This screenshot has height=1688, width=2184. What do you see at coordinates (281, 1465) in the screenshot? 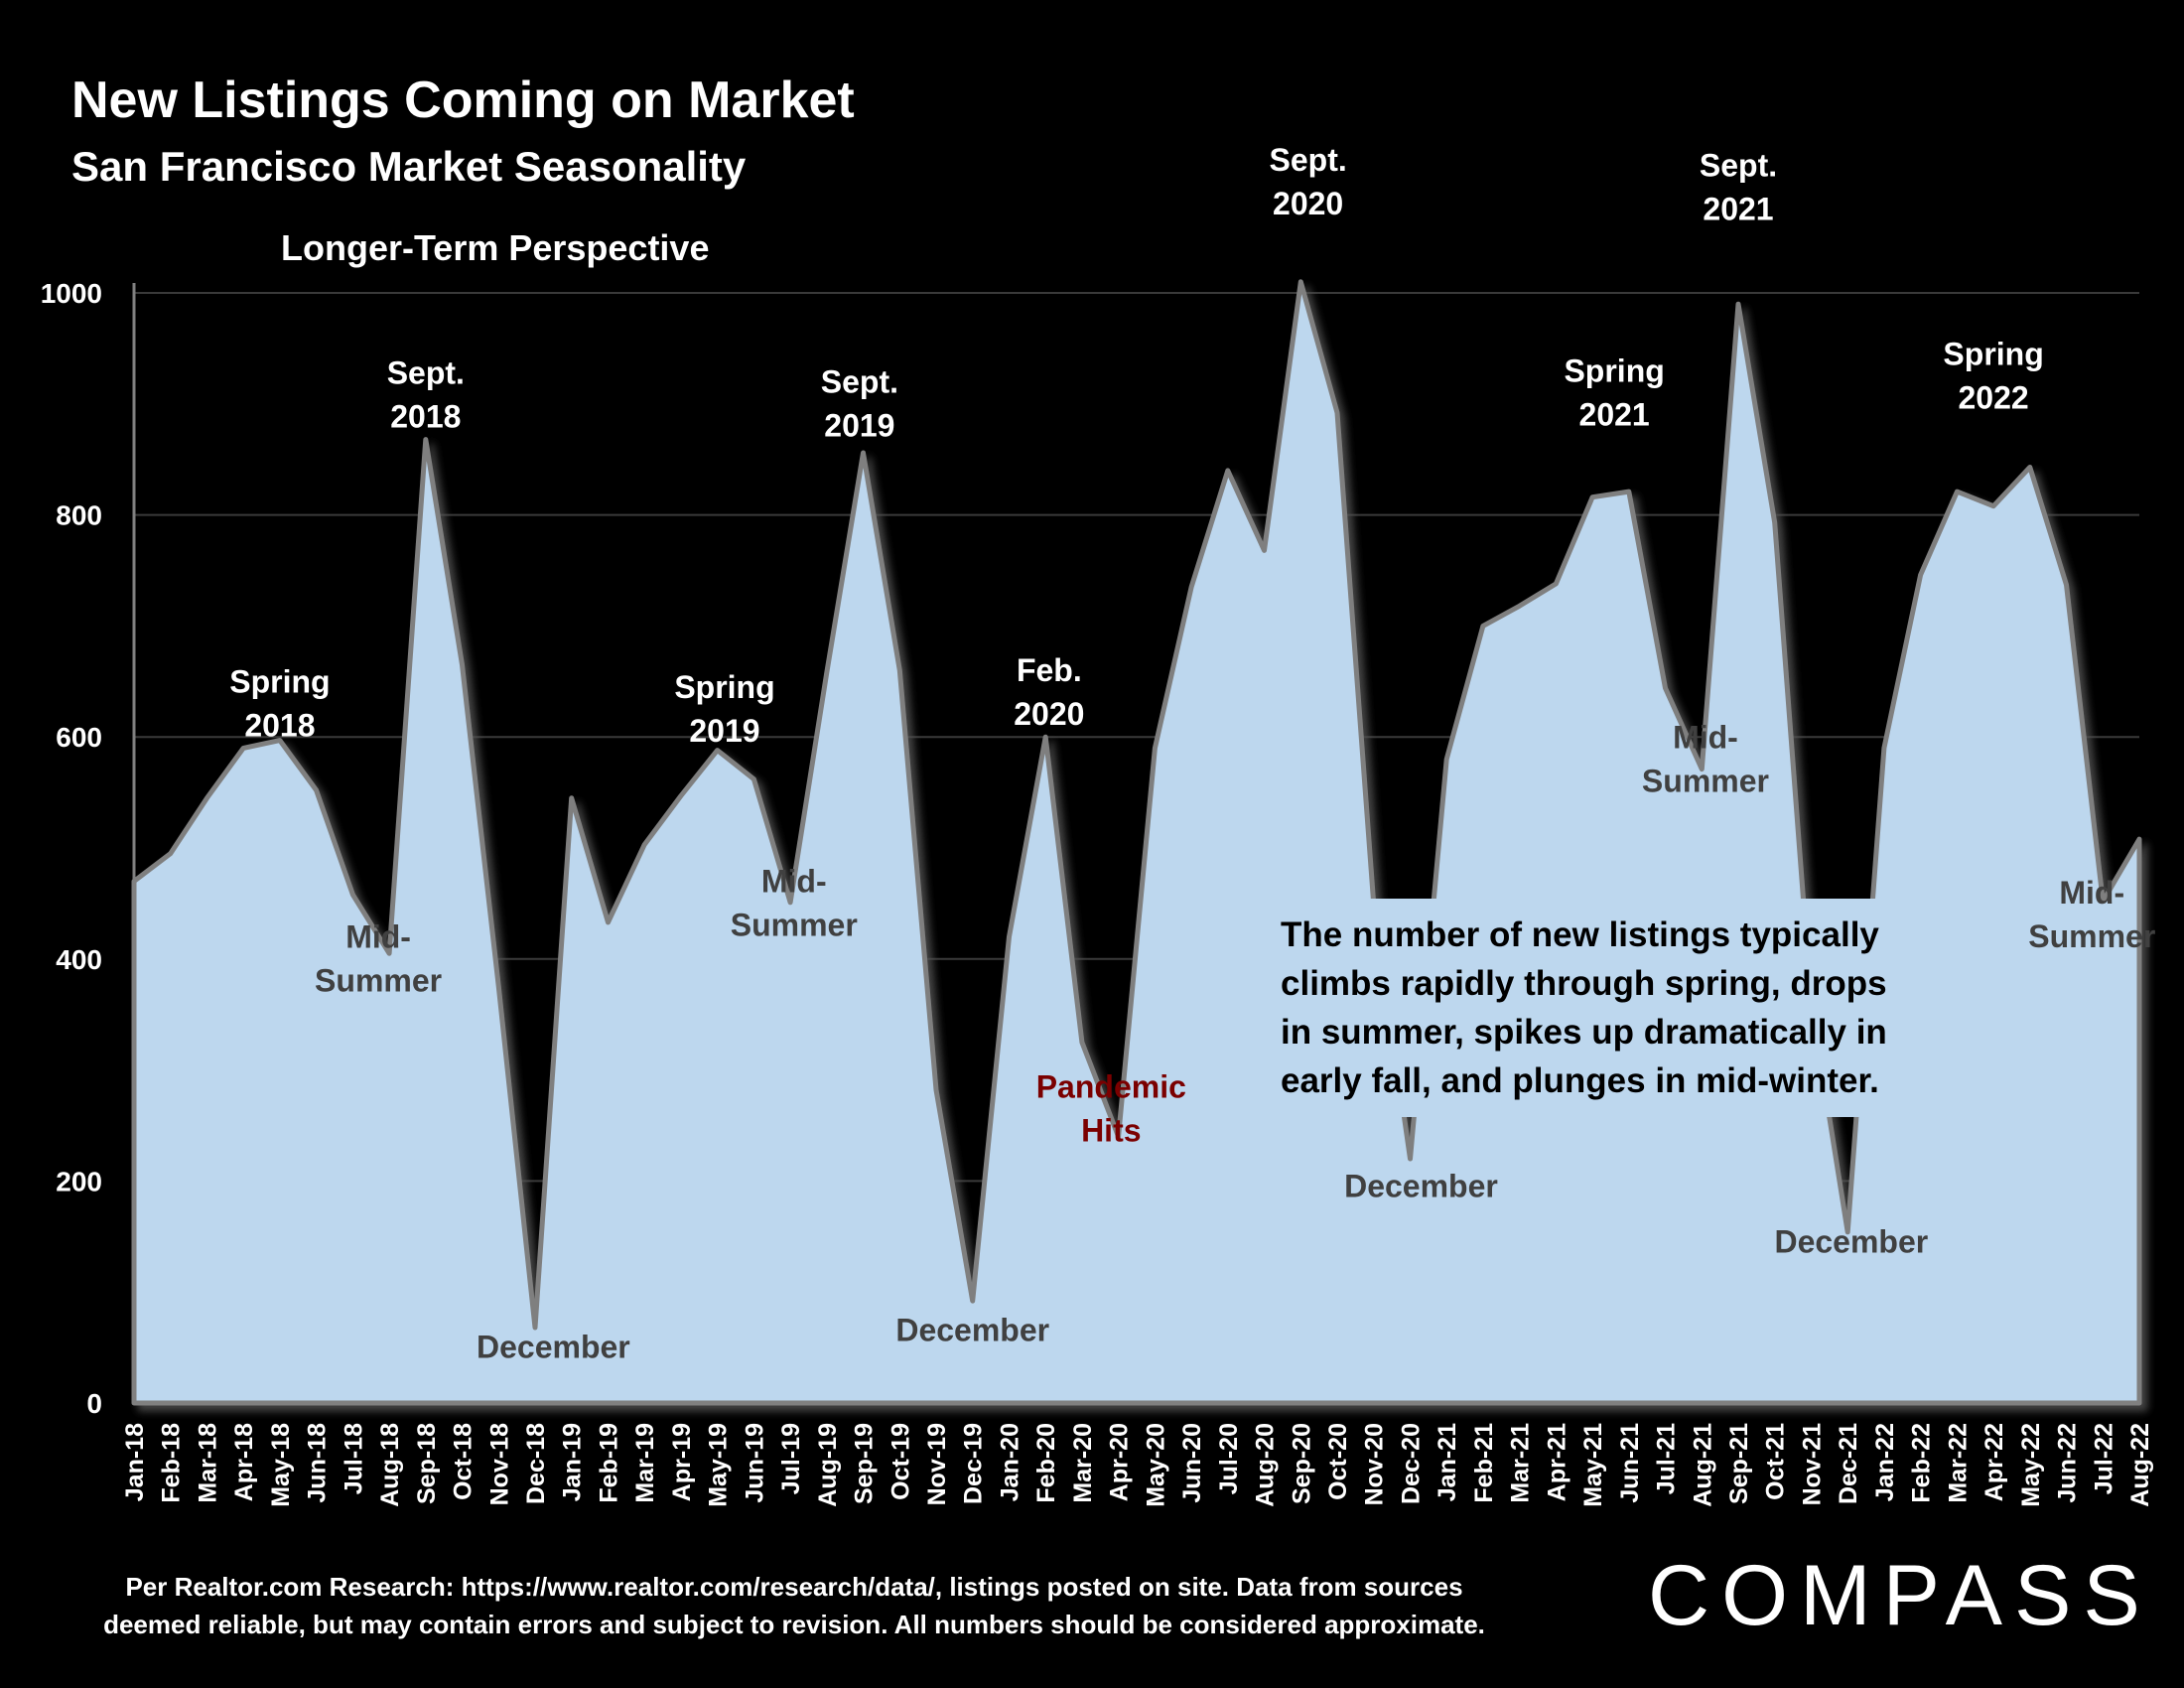
I see `x-tick-label: May-18` at bounding box center [281, 1465].